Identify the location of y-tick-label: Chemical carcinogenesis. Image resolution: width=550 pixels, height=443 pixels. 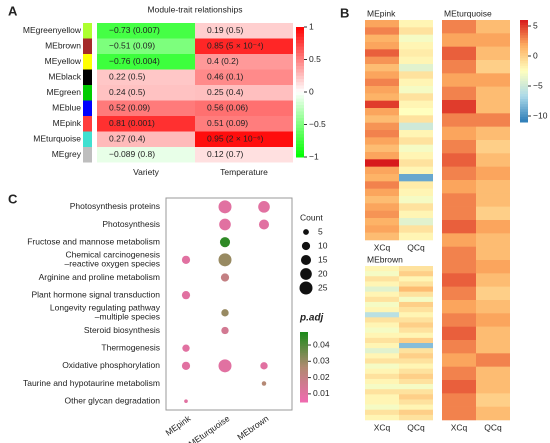
(113, 255).